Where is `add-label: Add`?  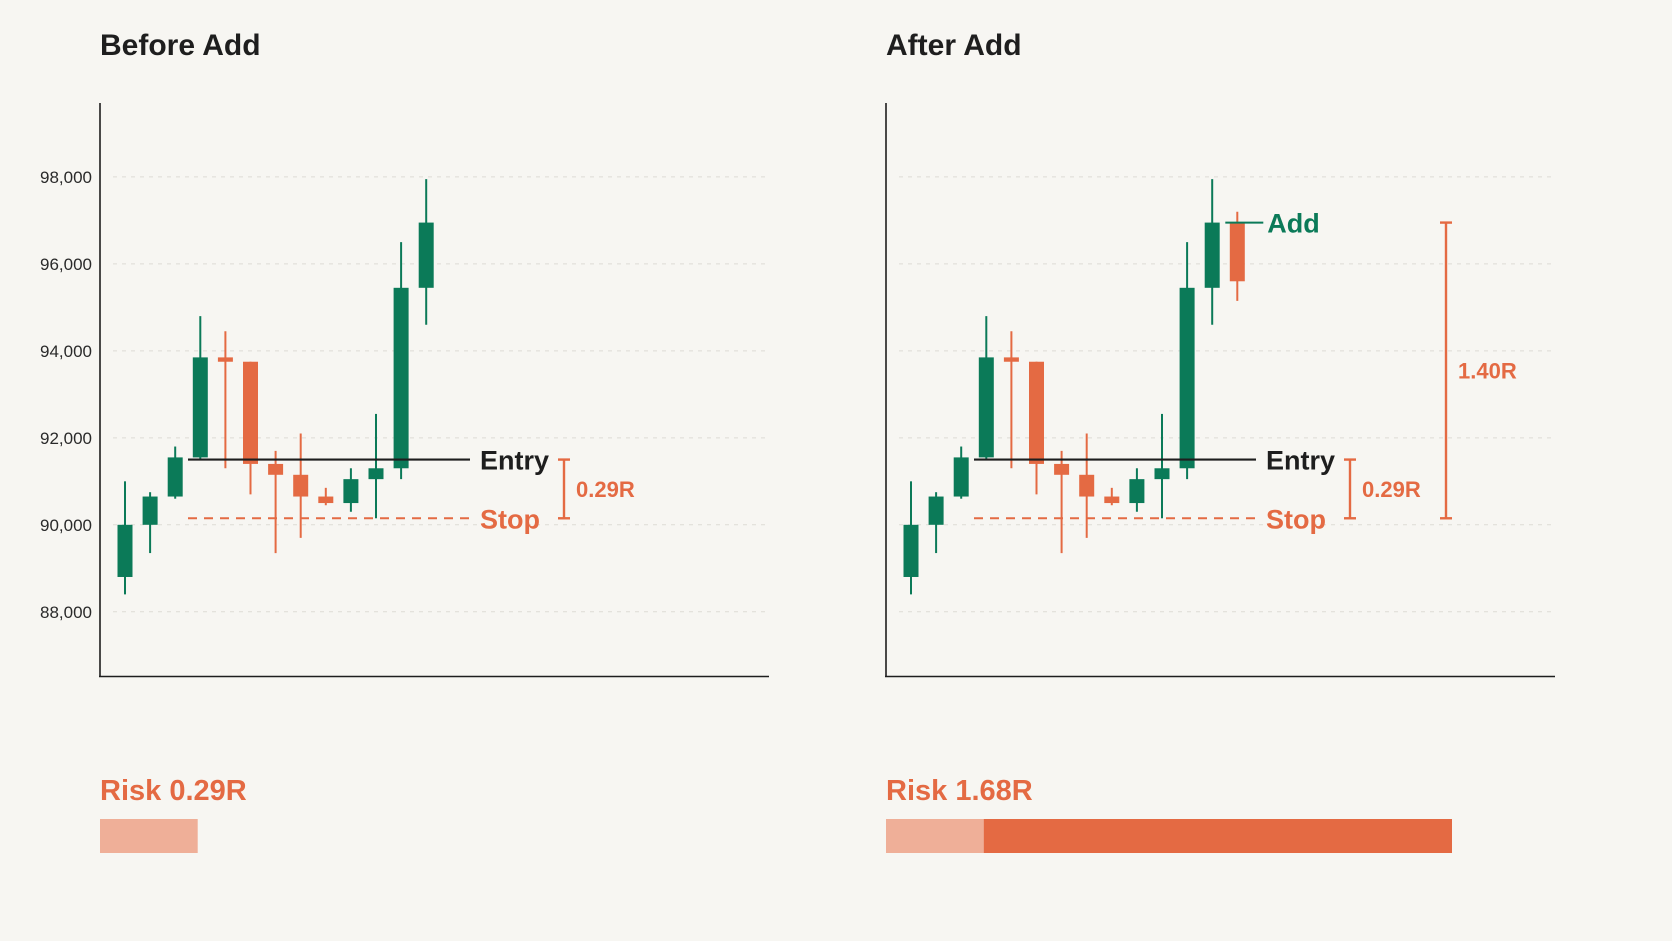
add-label: Add is located at coordinates (1293, 224).